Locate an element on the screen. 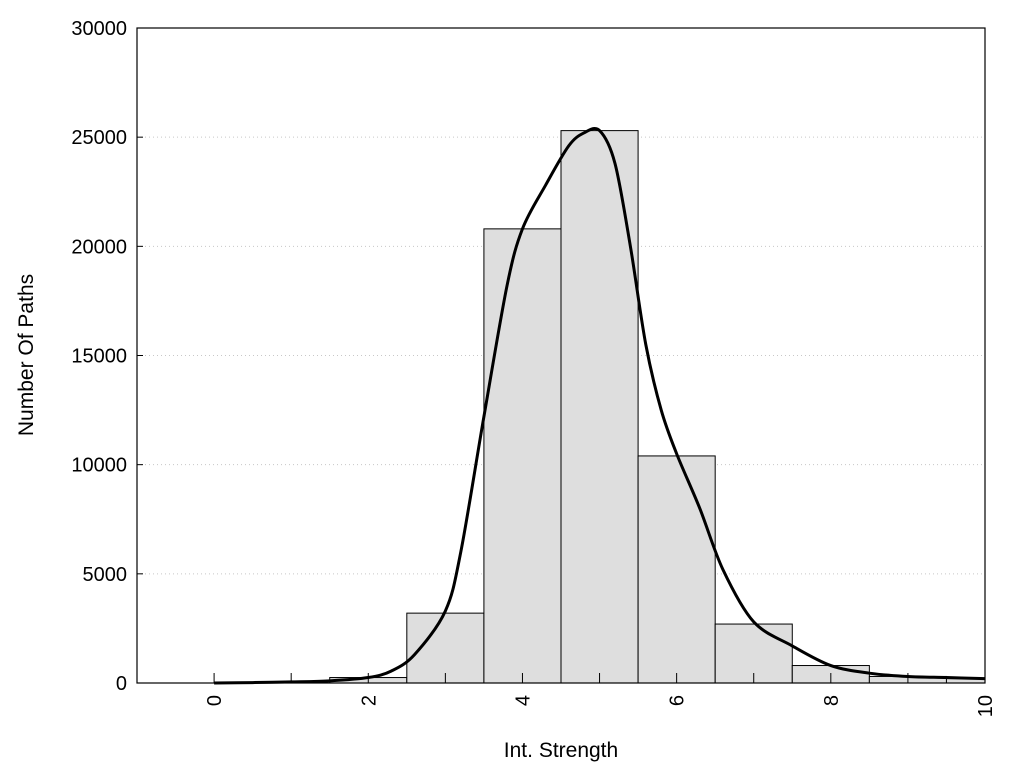 The image size is (1024, 768). x-axis: 0 2 4 6 8 10 is located at coordinates (600, 695).